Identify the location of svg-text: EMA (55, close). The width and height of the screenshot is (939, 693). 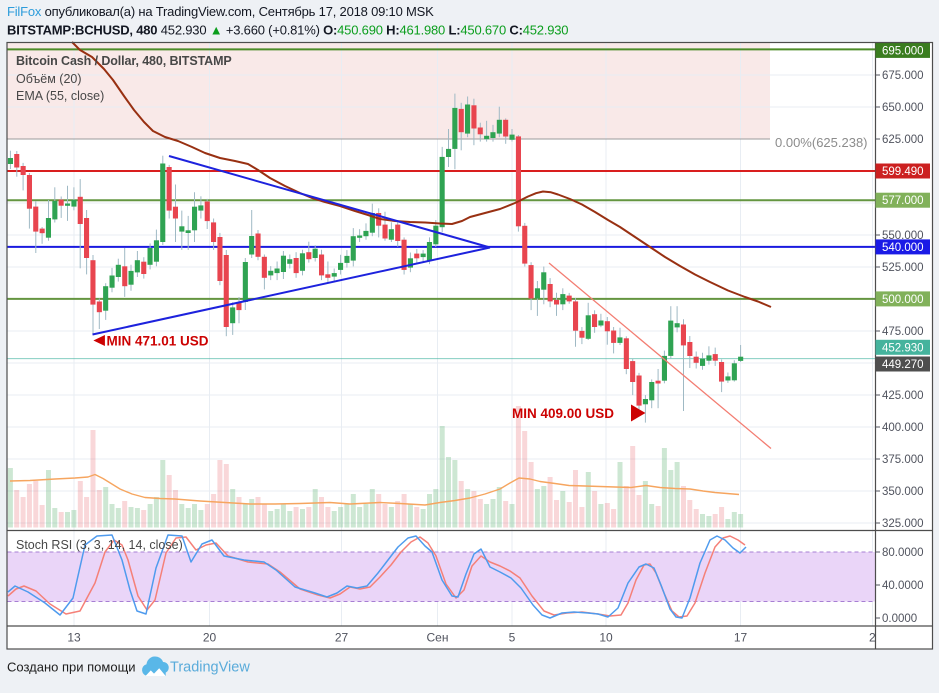
(60, 96).